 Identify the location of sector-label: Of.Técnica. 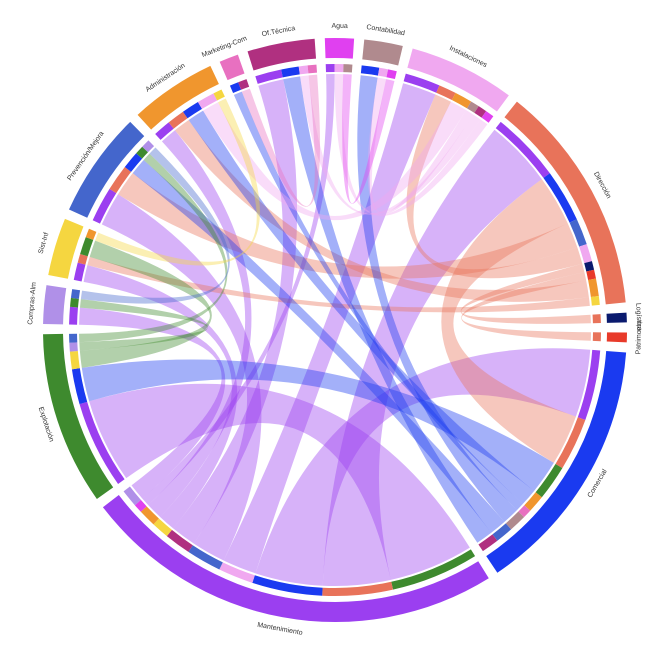
(278, 31).